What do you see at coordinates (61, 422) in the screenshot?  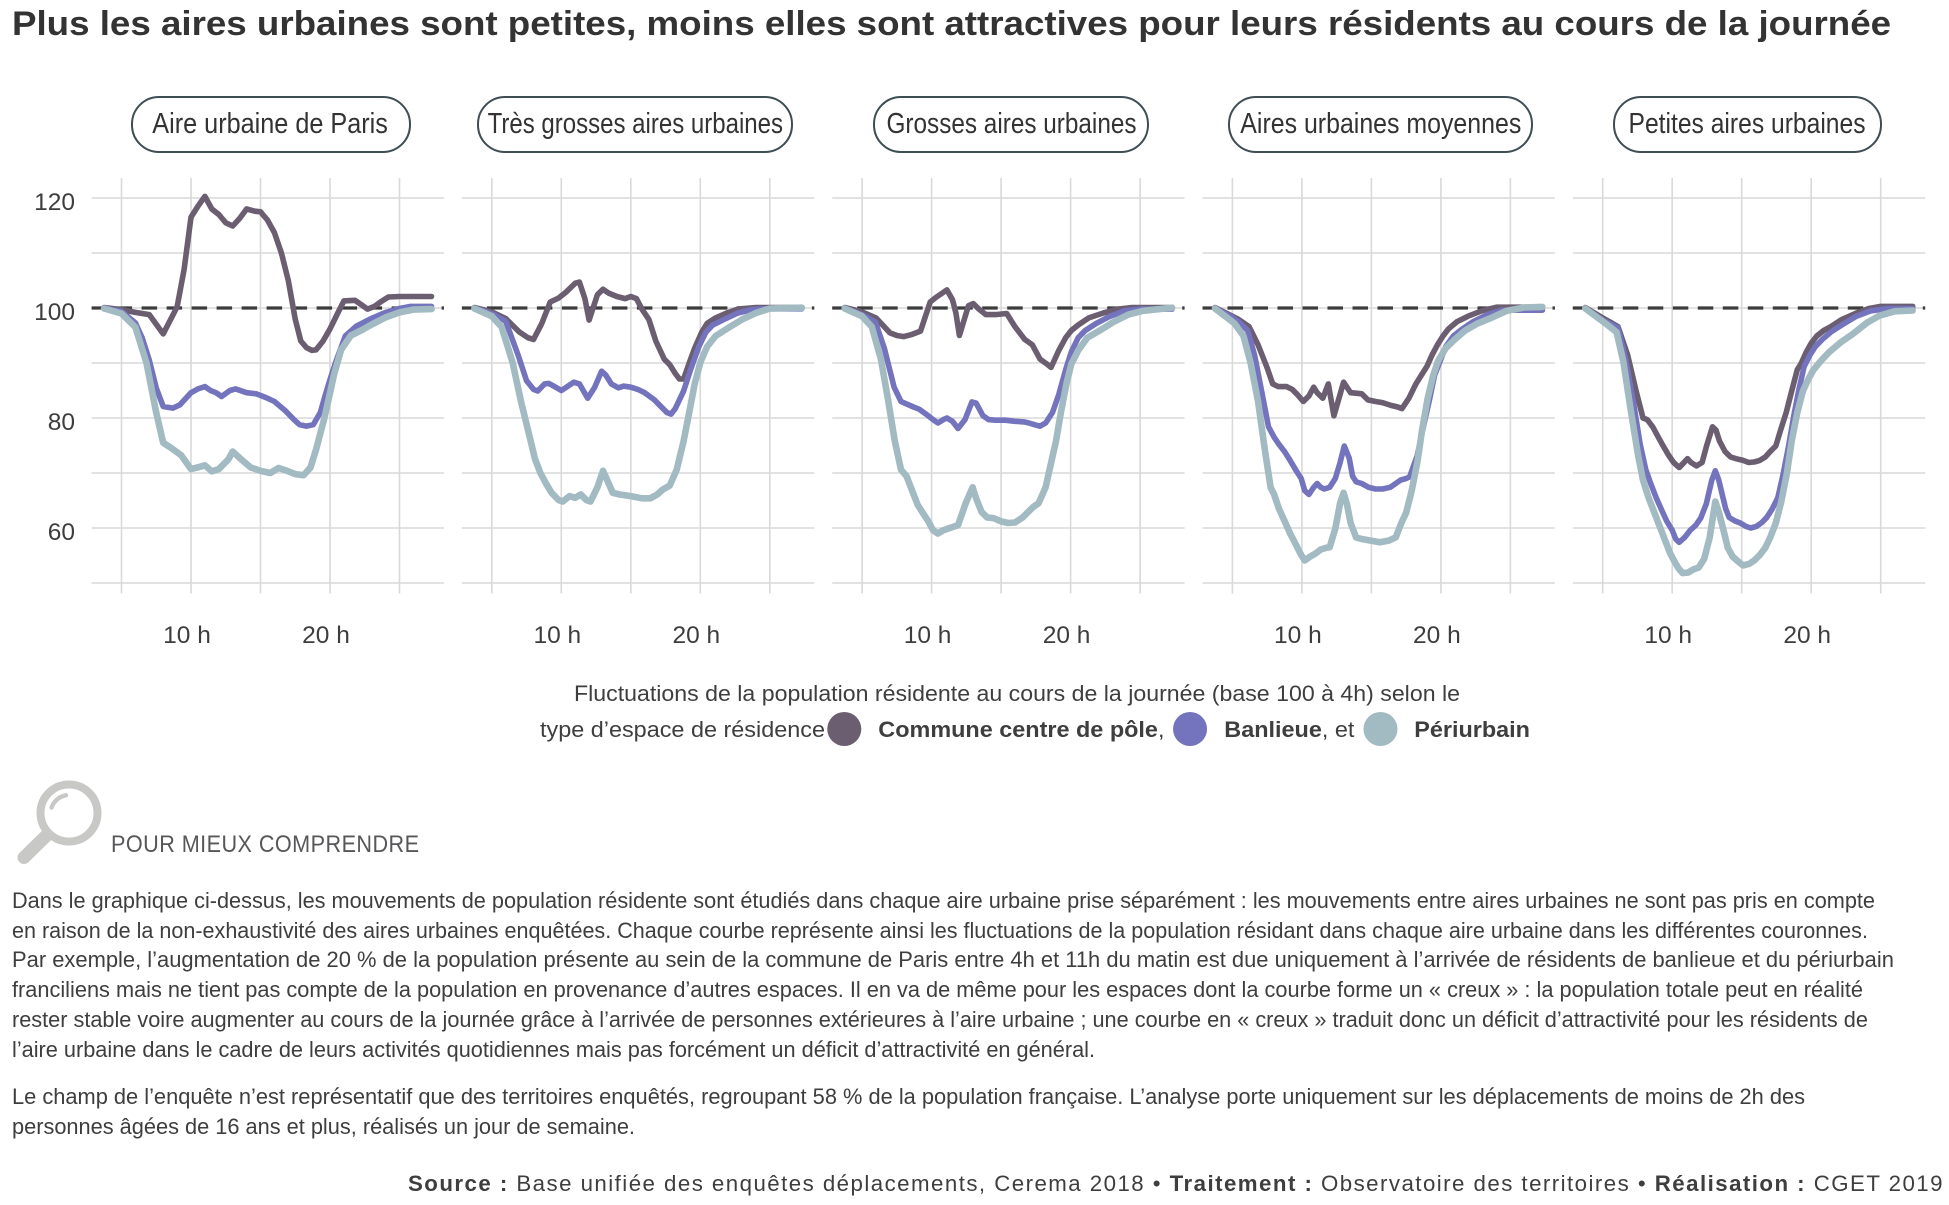 I see `svg-text: 80` at bounding box center [61, 422].